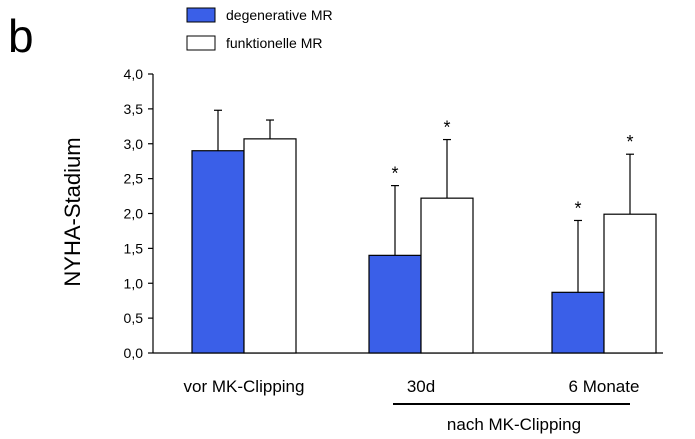  Describe the element at coordinates (259, 29) in the screenshot. I see `legend: degenerative MR funktionelle MR` at that location.